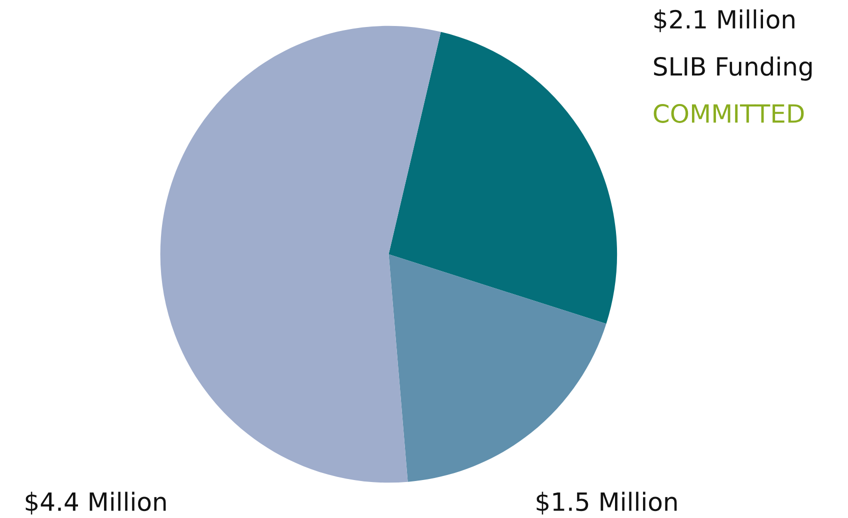 This screenshot has width=848, height=518. Describe the element at coordinates (96, 503) in the screenshot. I see `slice-label: $4.4 Million` at that location.